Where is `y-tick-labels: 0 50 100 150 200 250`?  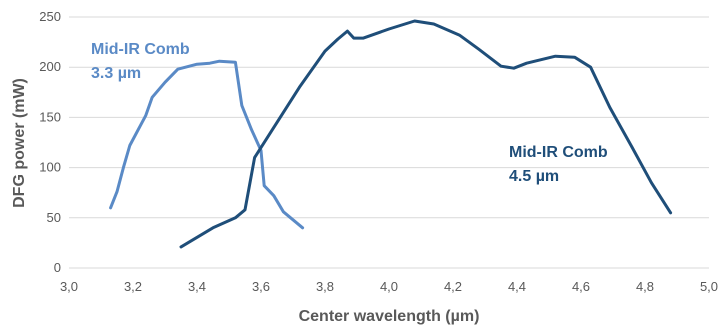 y-tick-labels: 0 50 100 150 200 250 is located at coordinates (50, 142).